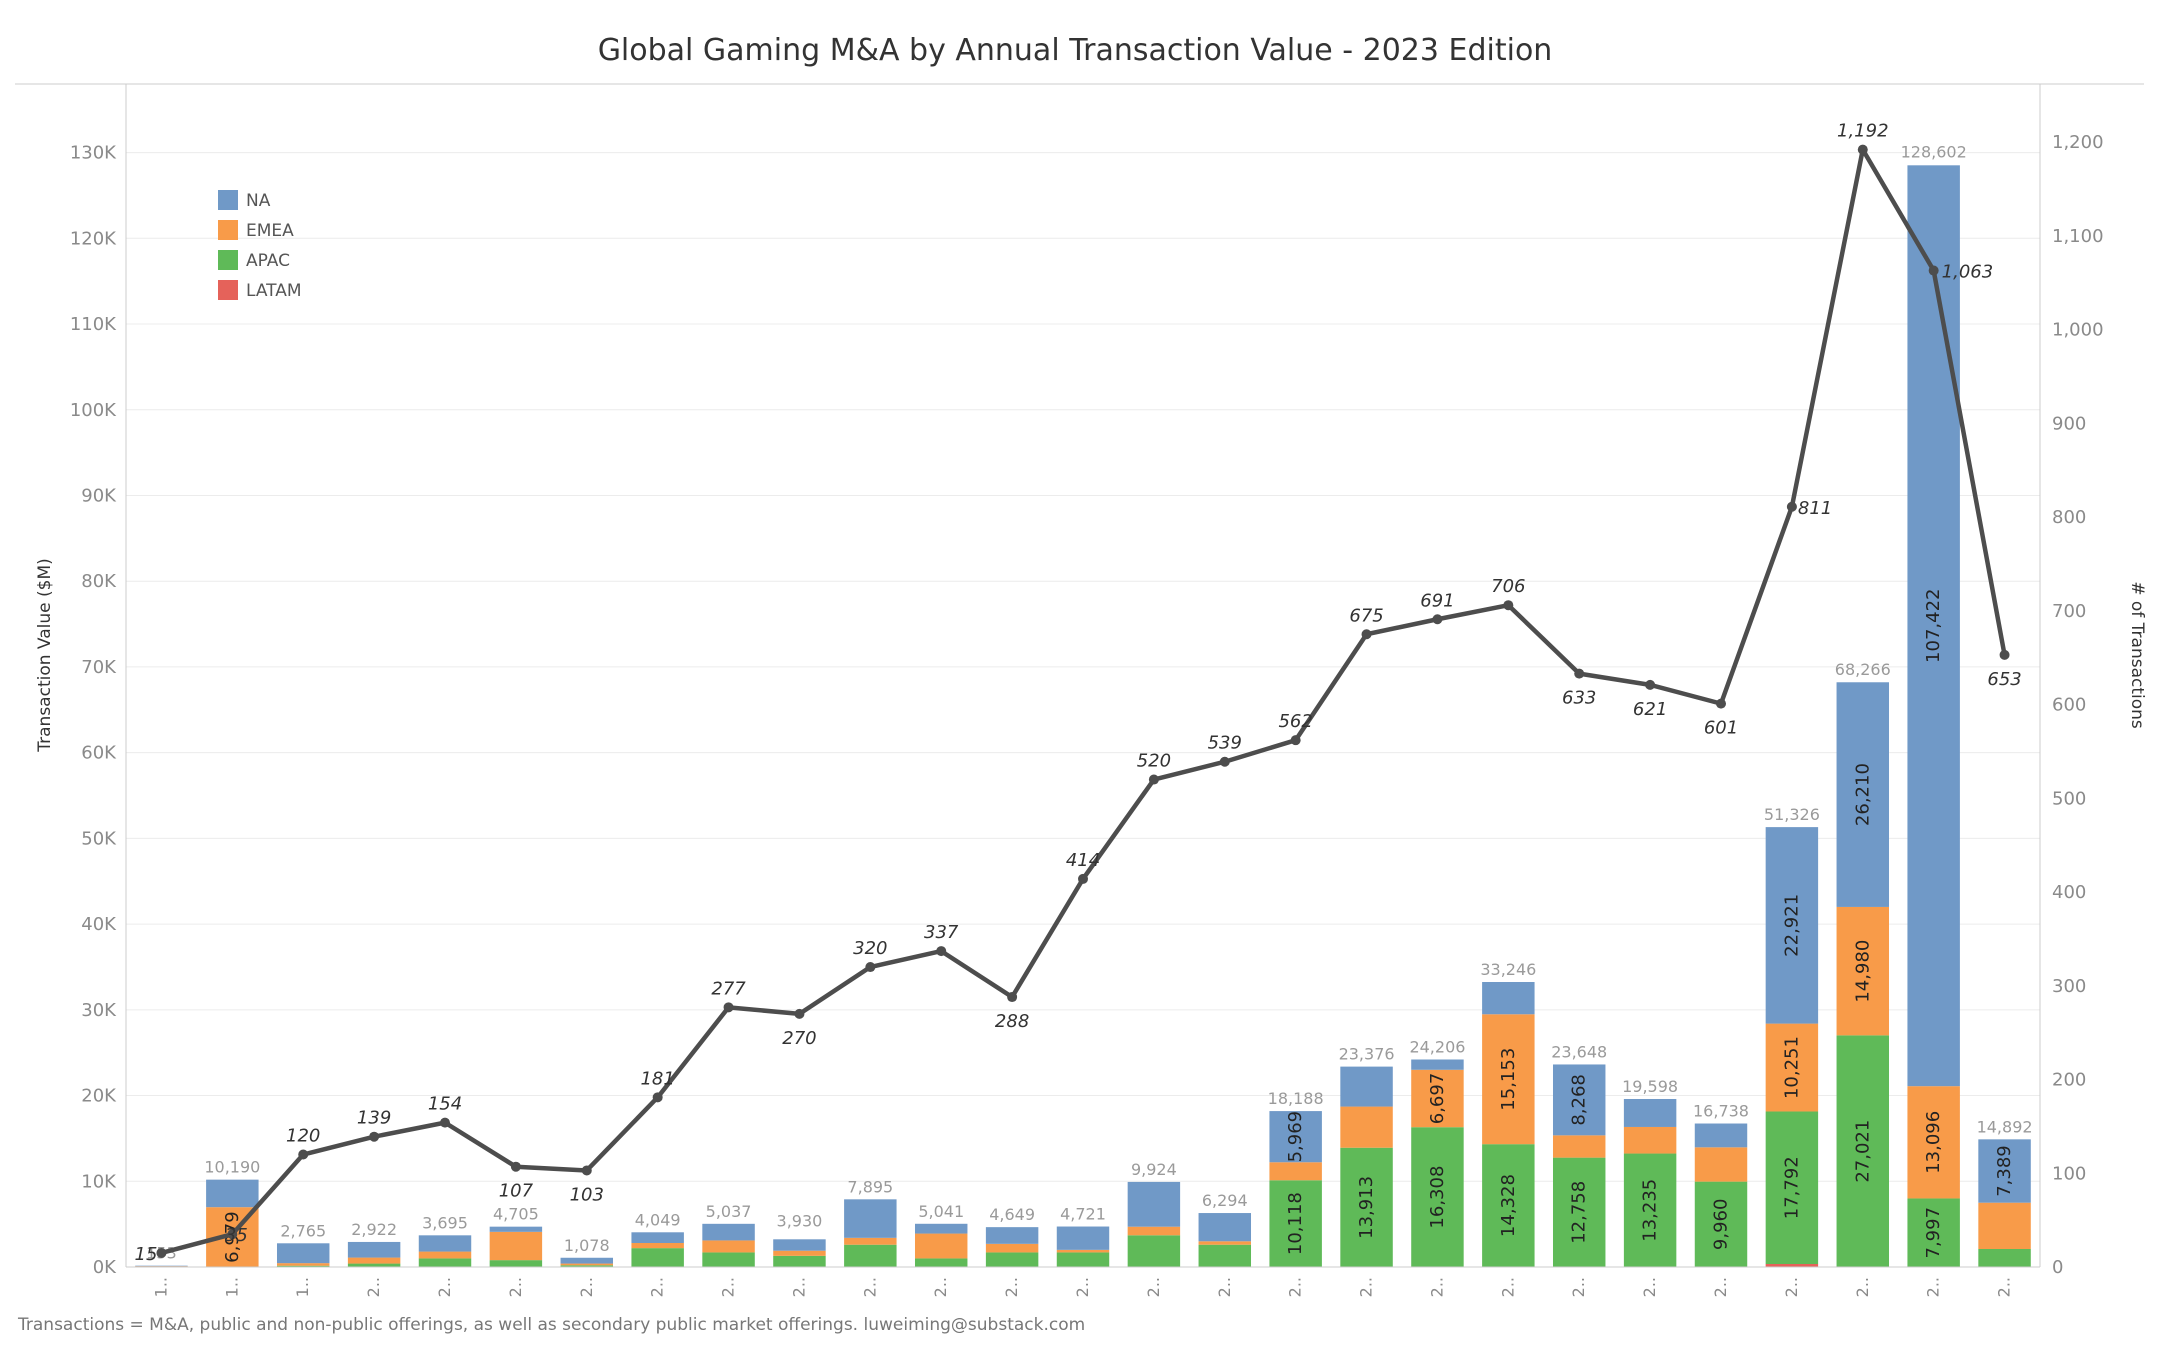 Image resolution: width=2159 pixels, height=1349 pixels. What do you see at coordinates (374, 1118) in the screenshot?
I see `line-value-label: 139` at bounding box center [374, 1118].